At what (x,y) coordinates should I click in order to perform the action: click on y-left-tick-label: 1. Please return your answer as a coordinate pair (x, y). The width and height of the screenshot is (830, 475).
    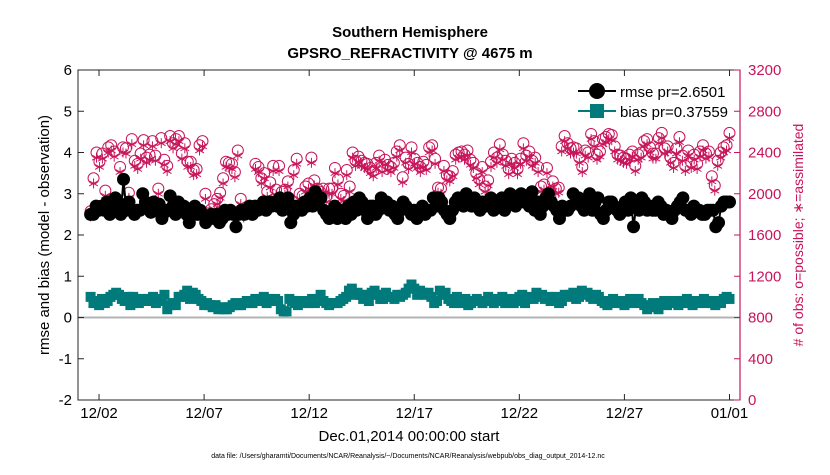
    Looking at the image, I should click on (68, 276).